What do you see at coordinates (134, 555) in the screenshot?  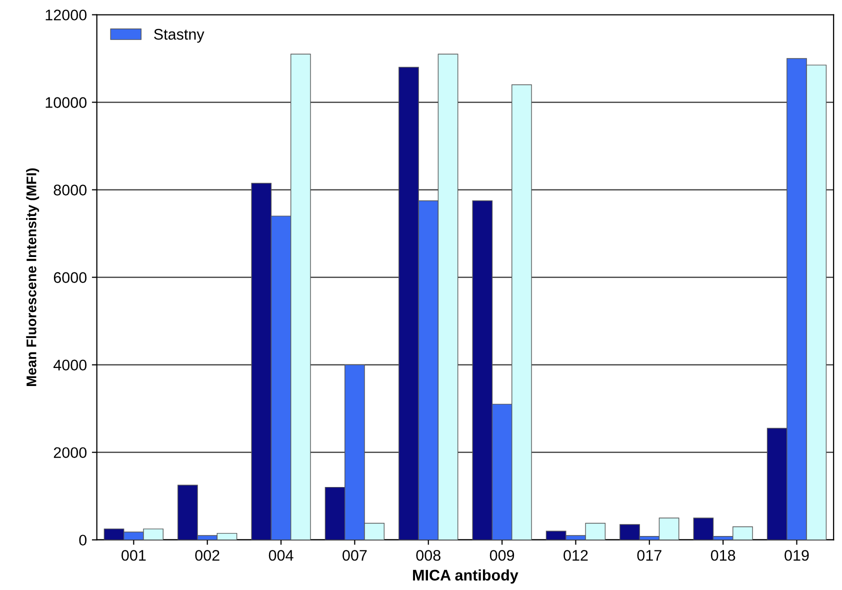 I see `x-tick-label: 001` at bounding box center [134, 555].